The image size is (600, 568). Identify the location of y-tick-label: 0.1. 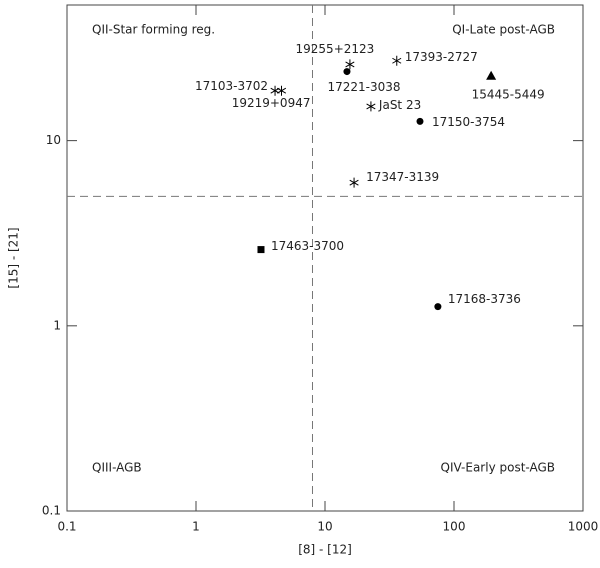
(51, 511).